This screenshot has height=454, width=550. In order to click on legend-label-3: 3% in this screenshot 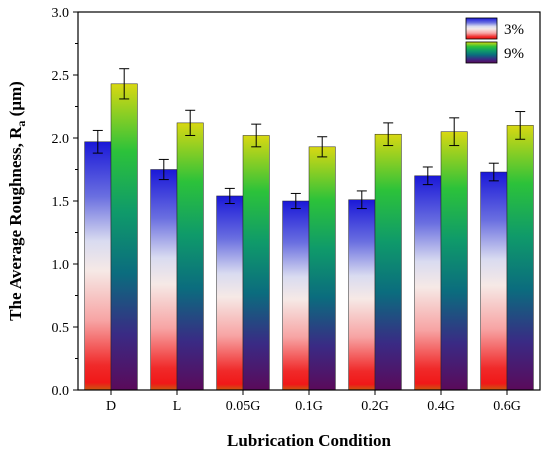, I will do `click(514, 30)`.